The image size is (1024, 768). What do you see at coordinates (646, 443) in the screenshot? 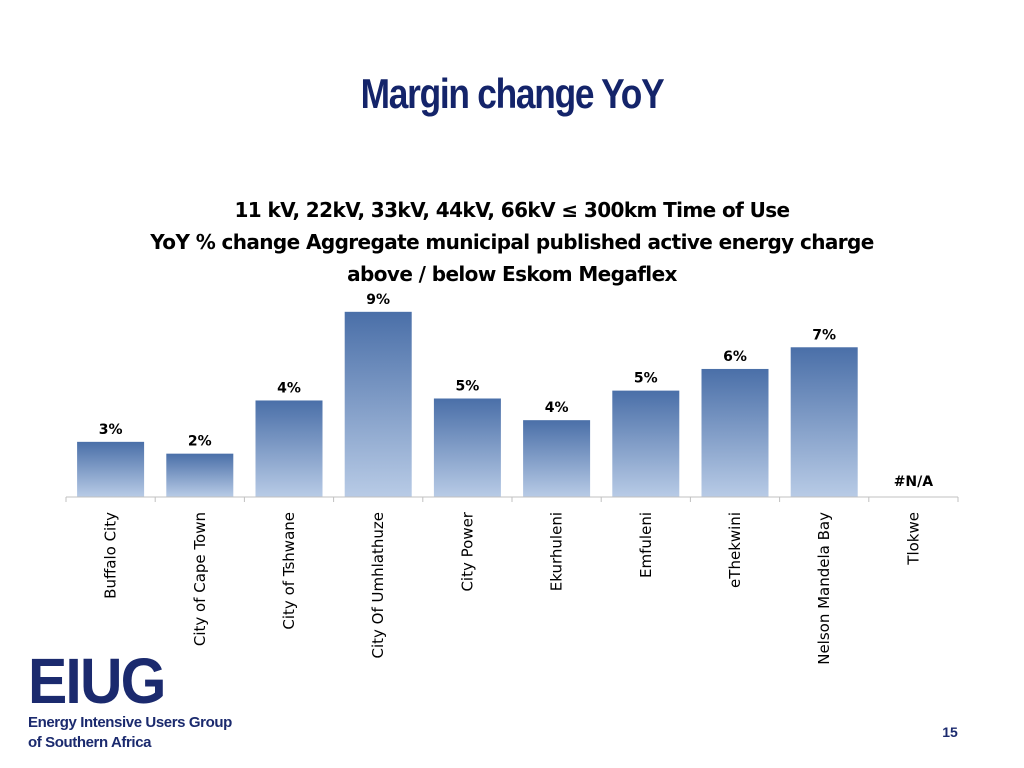
I see `bar-emfuleni` at bounding box center [646, 443].